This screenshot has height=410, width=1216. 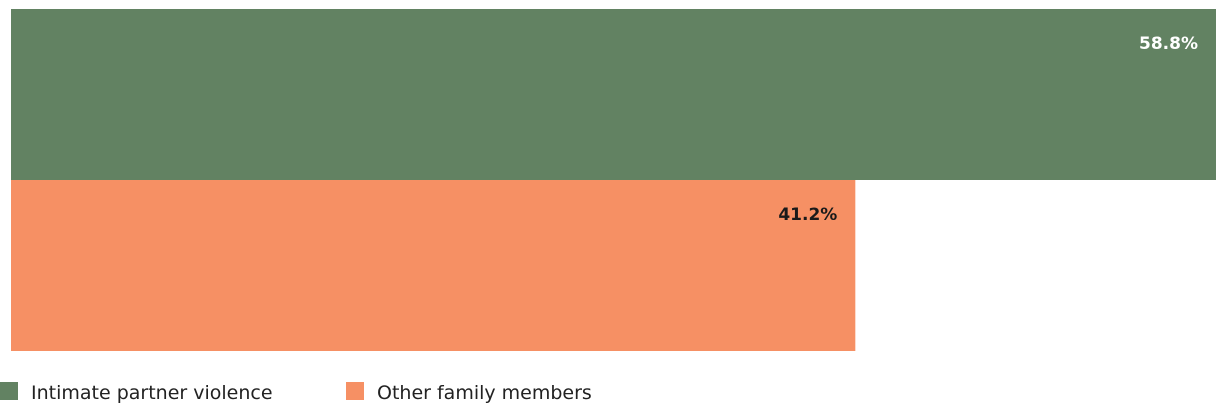 What do you see at coordinates (484, 393) in the screenshot?
I see `legend-label-2: Other family members` at bounding box center [484, 393].